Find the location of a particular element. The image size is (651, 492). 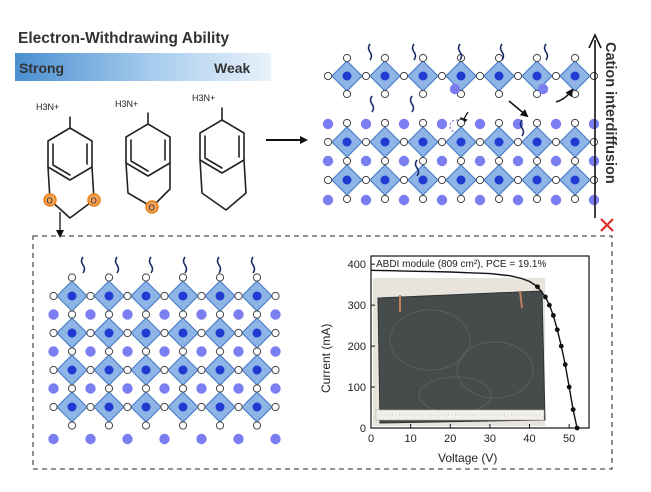

oxygen-atom is located at coordinates (94, 200).